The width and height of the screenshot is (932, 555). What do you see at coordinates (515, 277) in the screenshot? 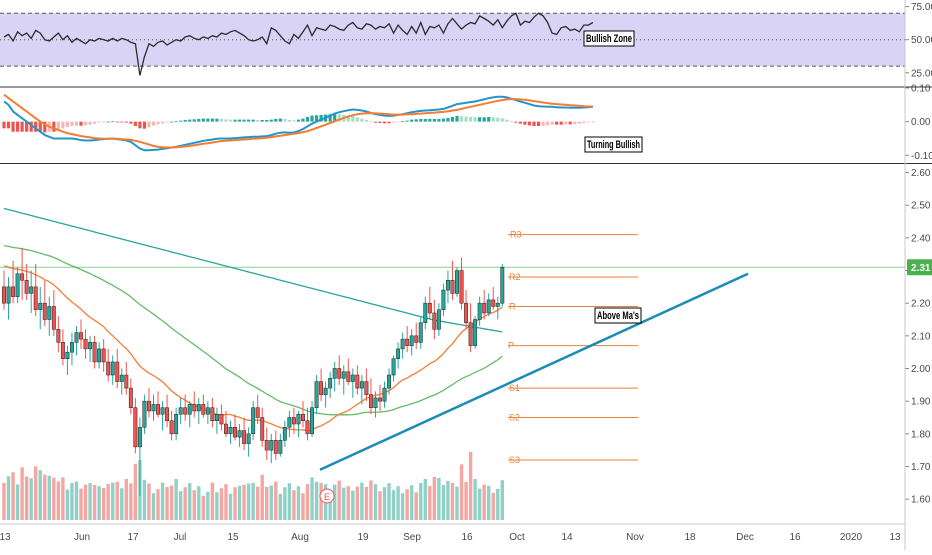
I see `pivot-label: R2` at bounding box center [515, 277].